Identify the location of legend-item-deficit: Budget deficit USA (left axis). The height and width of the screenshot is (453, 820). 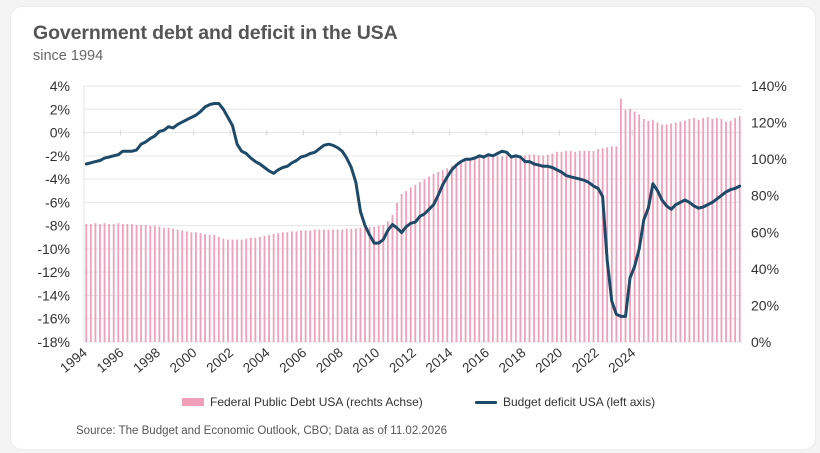
(565, 402).